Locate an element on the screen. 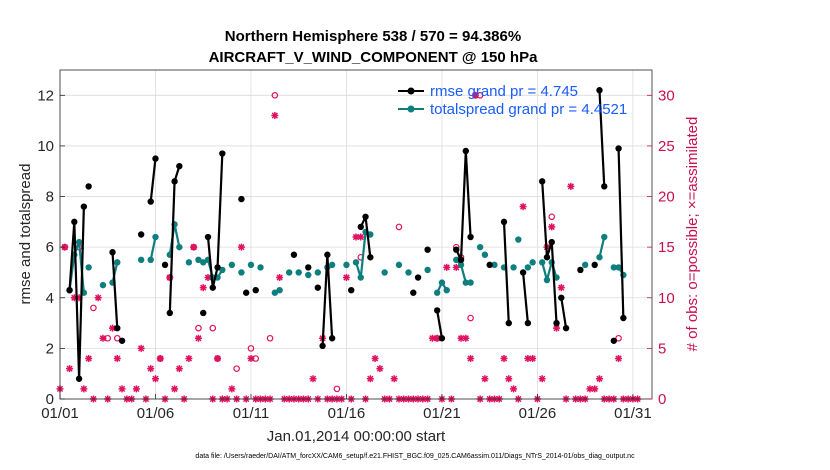 The width and height of the screenshot is (830, 470). y-left-tick-label: 8 is located at coordinates (50, 197).